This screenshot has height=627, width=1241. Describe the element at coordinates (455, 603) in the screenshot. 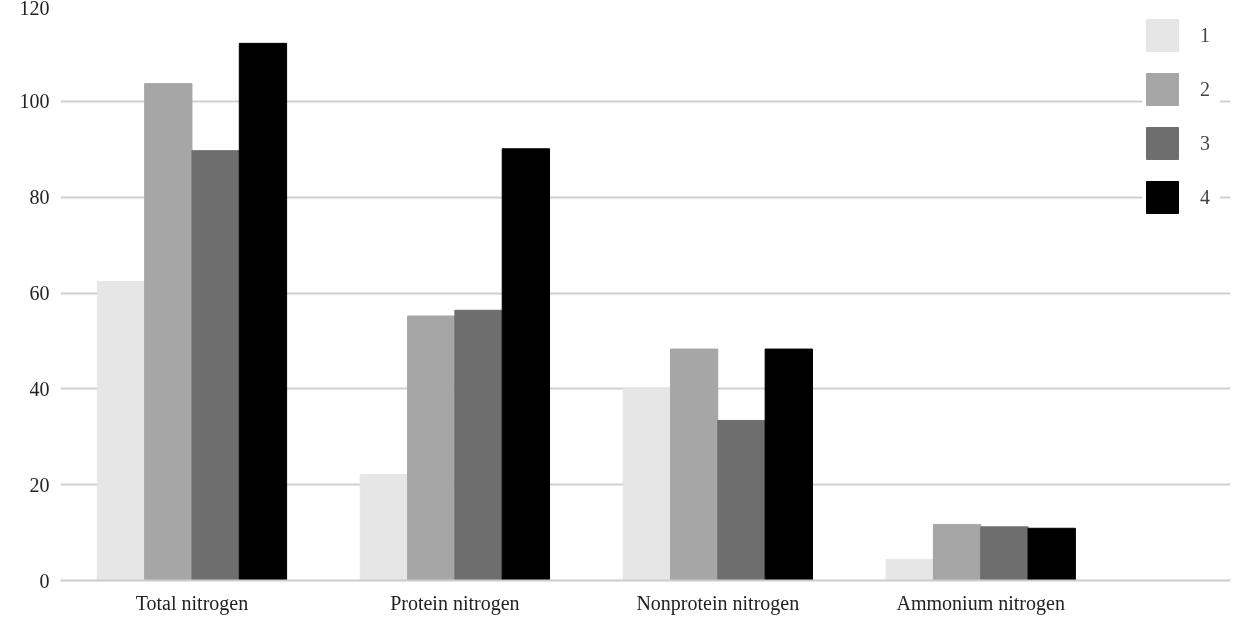

I see `x-tick-label: Protein nitrogen` at that location.